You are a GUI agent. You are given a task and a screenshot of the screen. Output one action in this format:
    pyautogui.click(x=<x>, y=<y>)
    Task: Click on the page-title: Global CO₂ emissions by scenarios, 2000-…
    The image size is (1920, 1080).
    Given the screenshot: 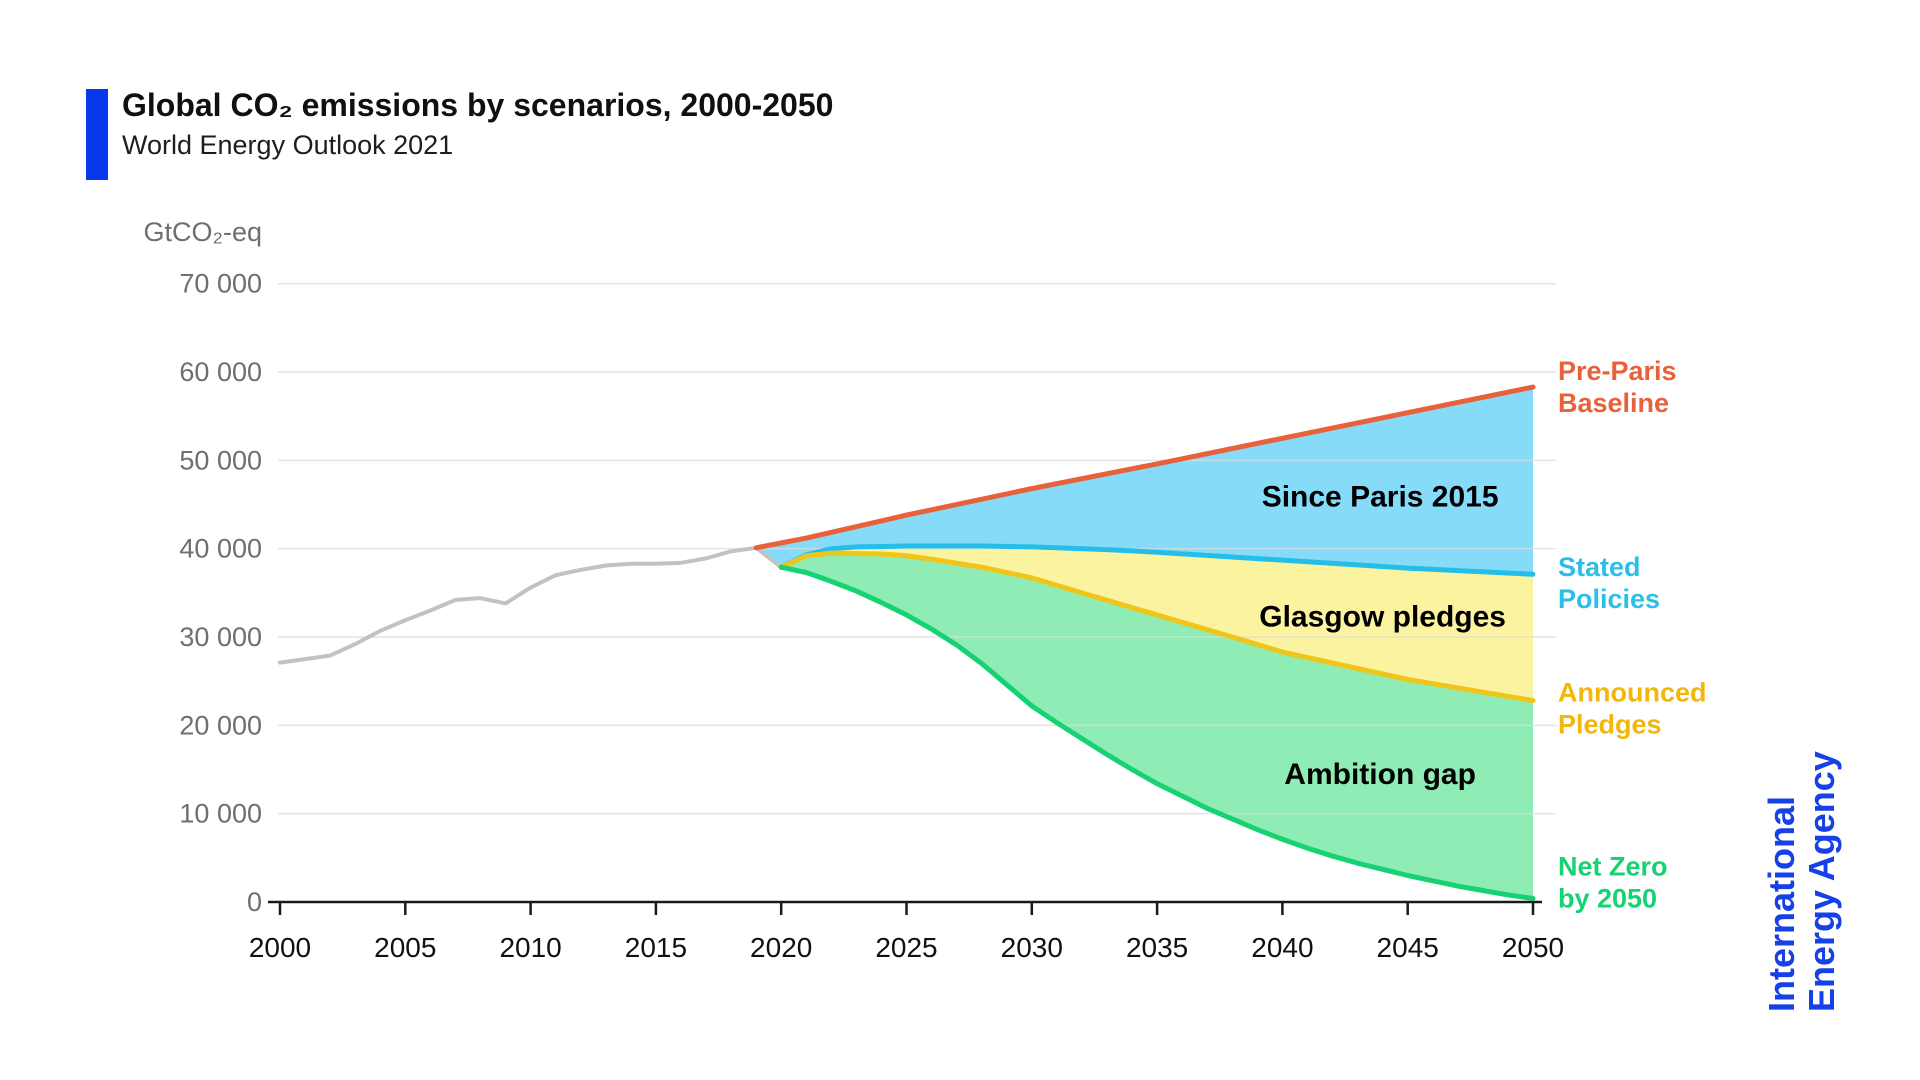 What is the action you would take?
    pyautogui.click(x=478, y=105)
    